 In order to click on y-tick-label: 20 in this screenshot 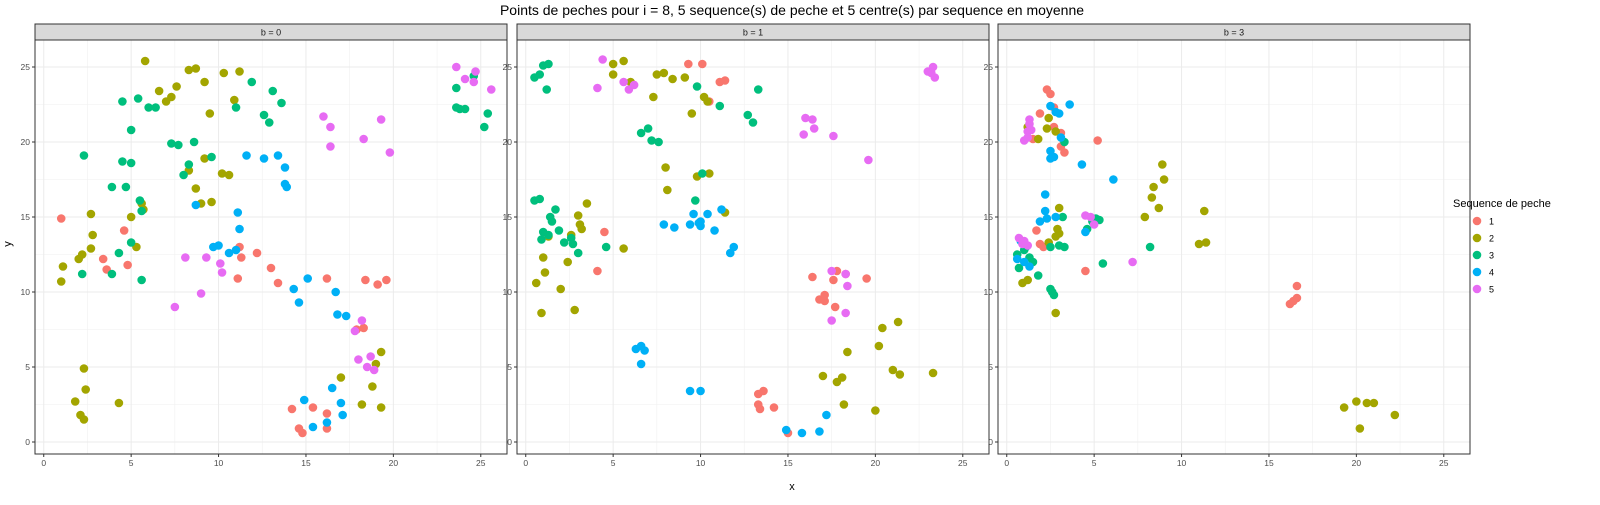, I will do `click(508, 142)`.